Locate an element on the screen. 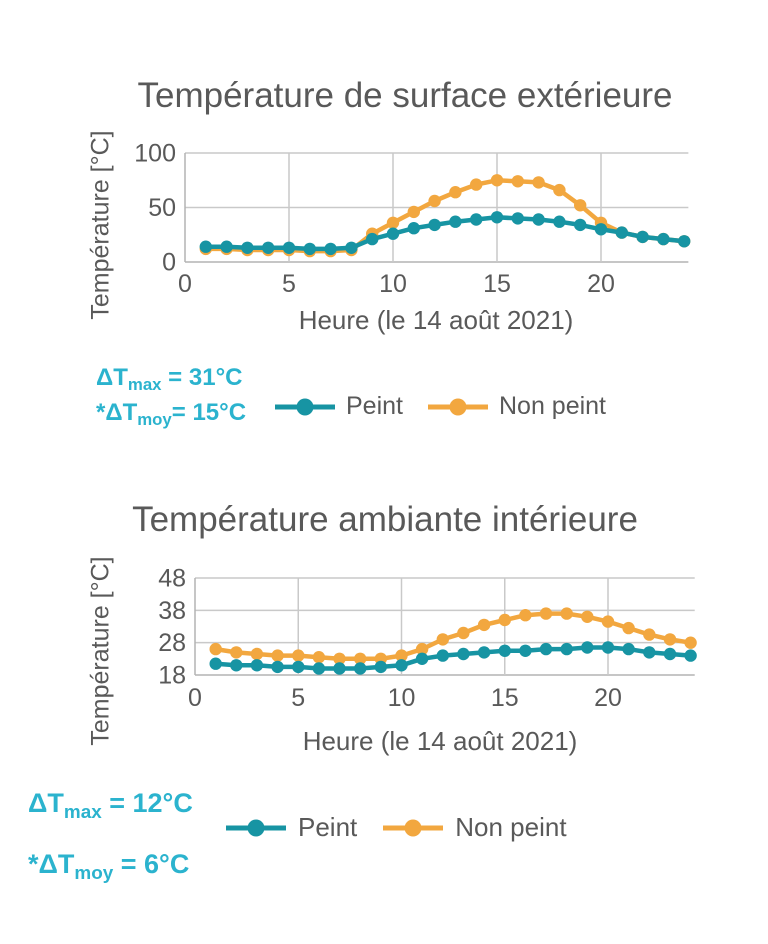 This screenshot has height=944, width=768. annotation-value: = 12°C is located at coordinates (147, 803).